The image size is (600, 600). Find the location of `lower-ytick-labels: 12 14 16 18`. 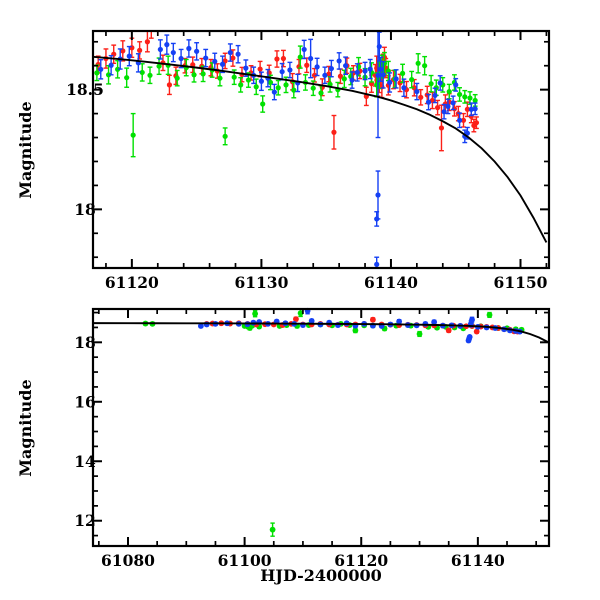

lower-ytick-labels: 12 14 16 18 is located at coordinates (85, 431).